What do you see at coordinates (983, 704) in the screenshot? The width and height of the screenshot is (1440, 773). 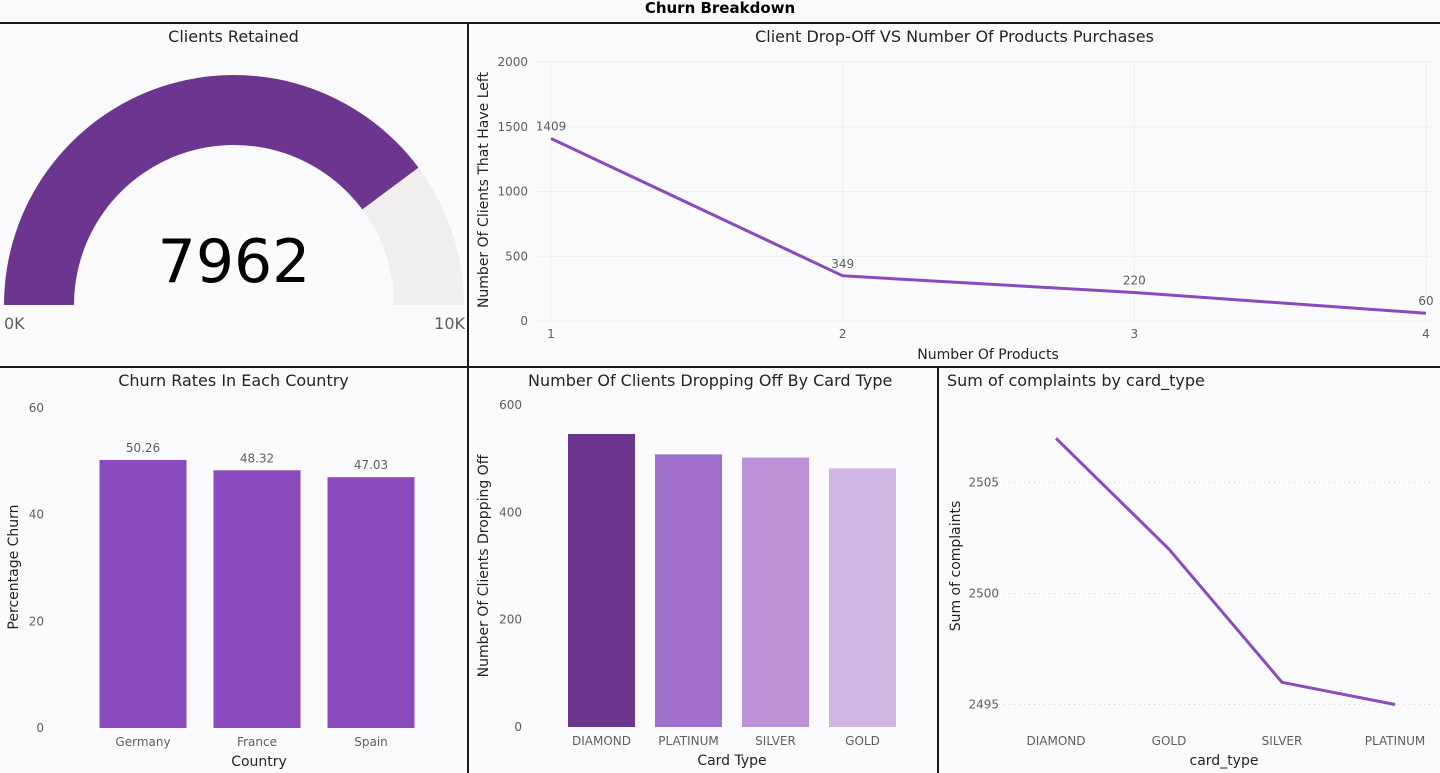 I see `line2-y-tick: 2495` at bounding box center [983, 704].